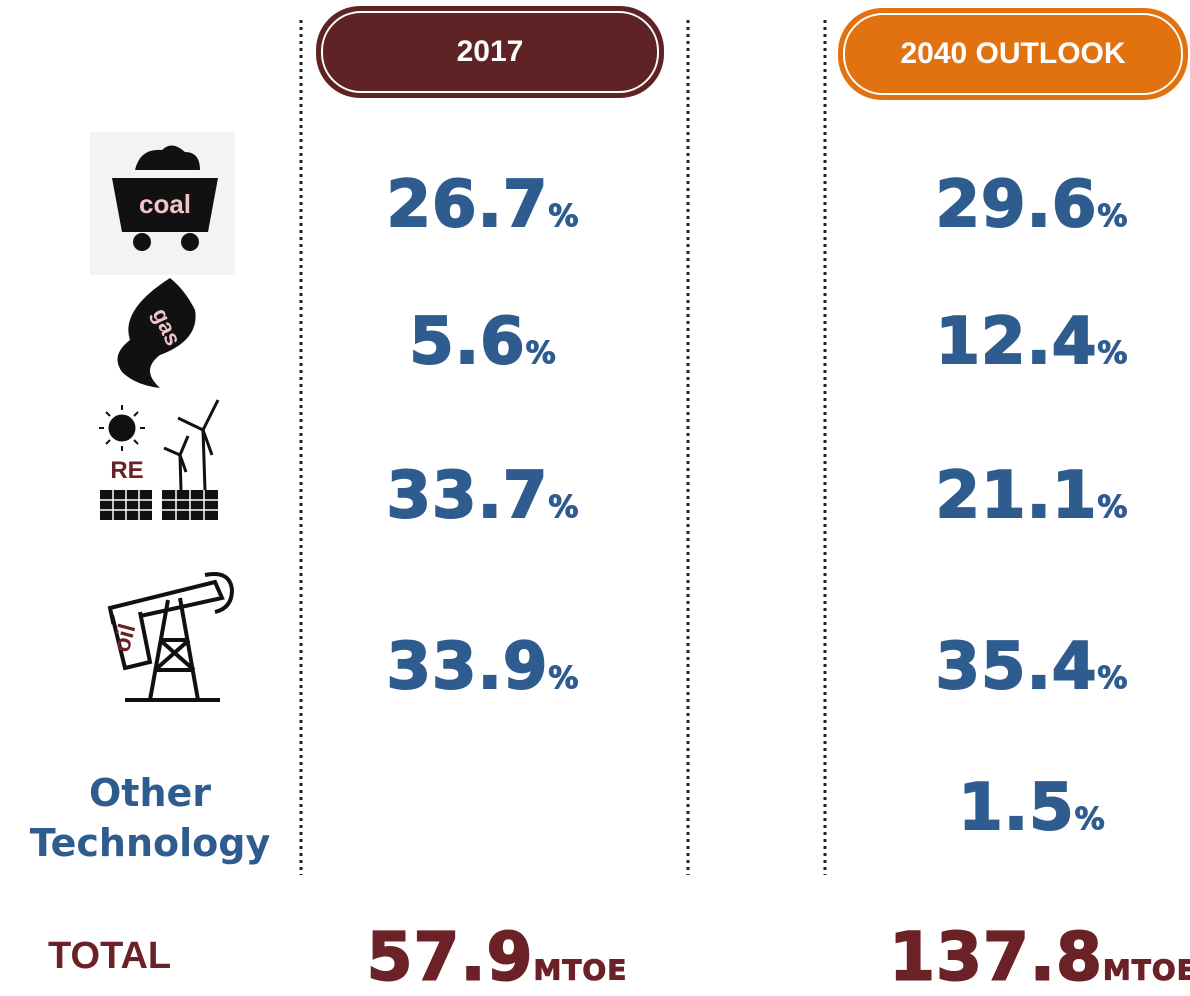 The height and width of the screenshot is (996, 1190). What do you see at coordinates (1016, 808) in the screenshot?
I see `value: 1.5` at bounding box center [1016, 808].